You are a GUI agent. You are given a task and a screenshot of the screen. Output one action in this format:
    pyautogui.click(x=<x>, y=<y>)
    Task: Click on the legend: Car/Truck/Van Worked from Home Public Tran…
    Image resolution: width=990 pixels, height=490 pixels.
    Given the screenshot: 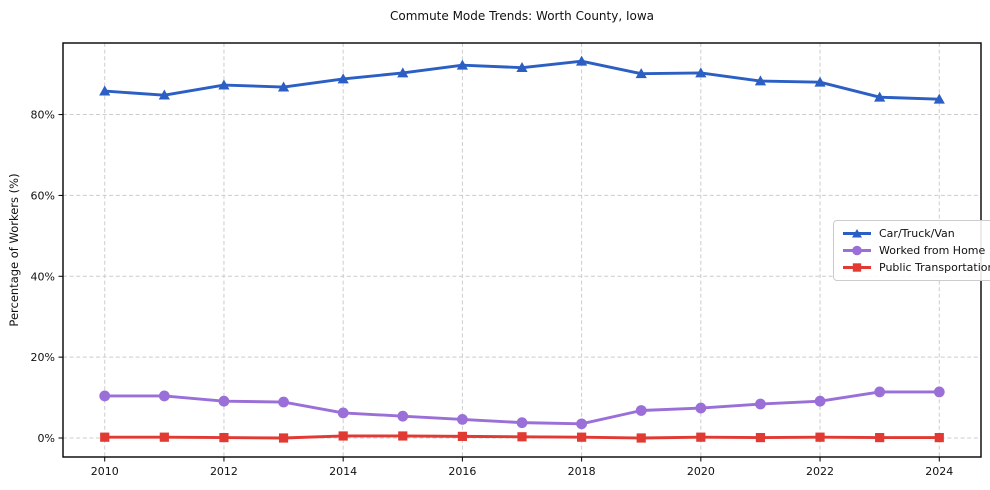 What is the action you would take?
    pyautogui.click(x=911, y=250)
    